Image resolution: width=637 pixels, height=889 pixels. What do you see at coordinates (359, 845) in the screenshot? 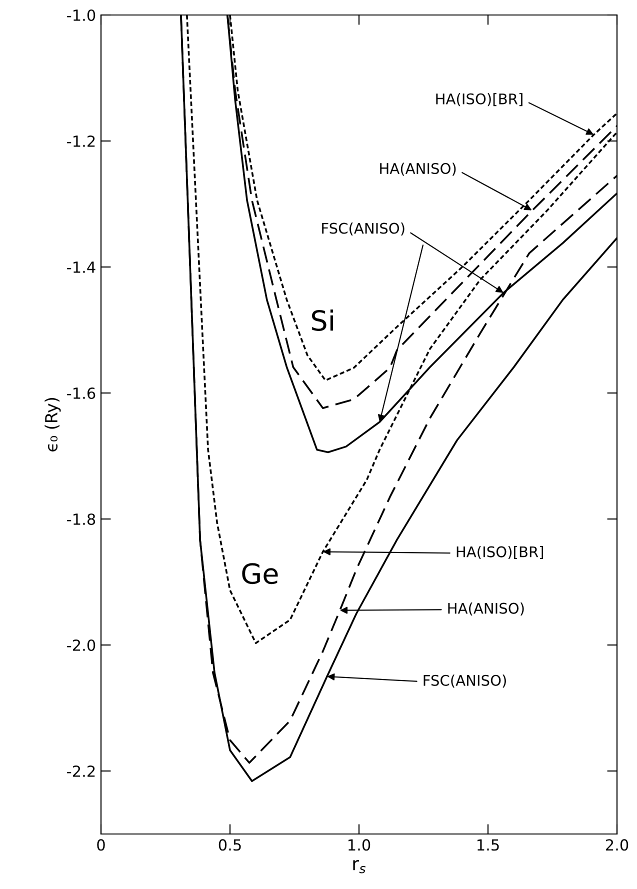
I see `x-tick-label: 1.0` at bounding box center [359, 845].